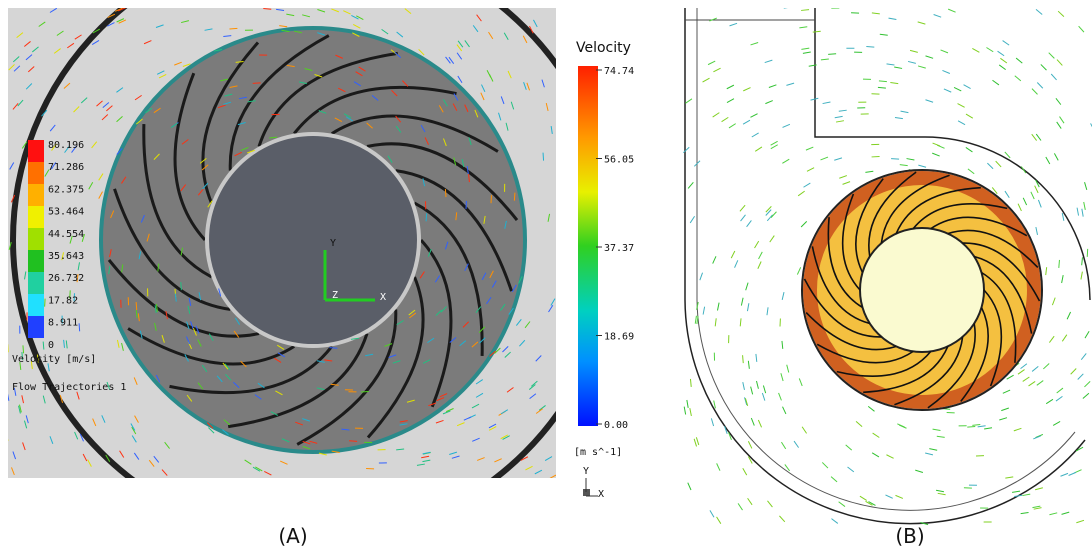 The height and width of the screenshot is (552, 1092). Describe the element at coordinates (54, 359) in the screenshot. I see `legend-title: Velocity [m/s]` at that location.